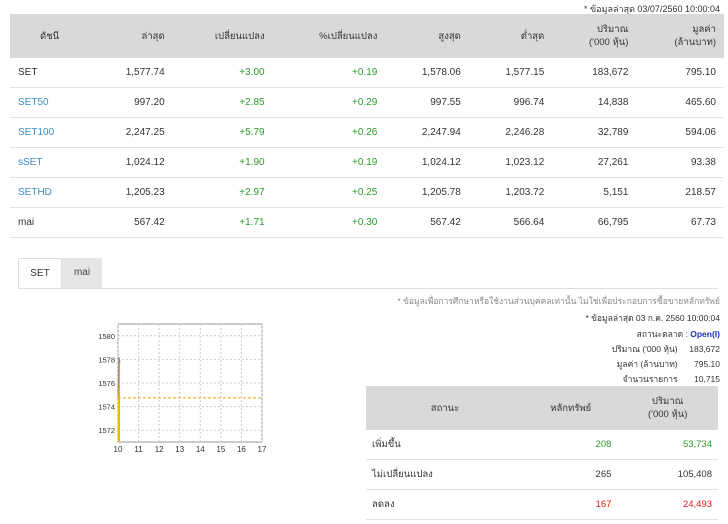 The image size is (728, 524). Describe the element at coordinates (445, 445) in the screenshot. I see `status-label: เพิ่มขึ้น` at that location.